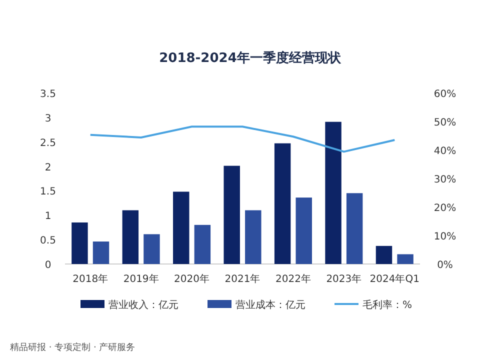  Describe the element at coordinates (242, 279) in the screenshot. I see `x-tick-label: 2021年` at that location.